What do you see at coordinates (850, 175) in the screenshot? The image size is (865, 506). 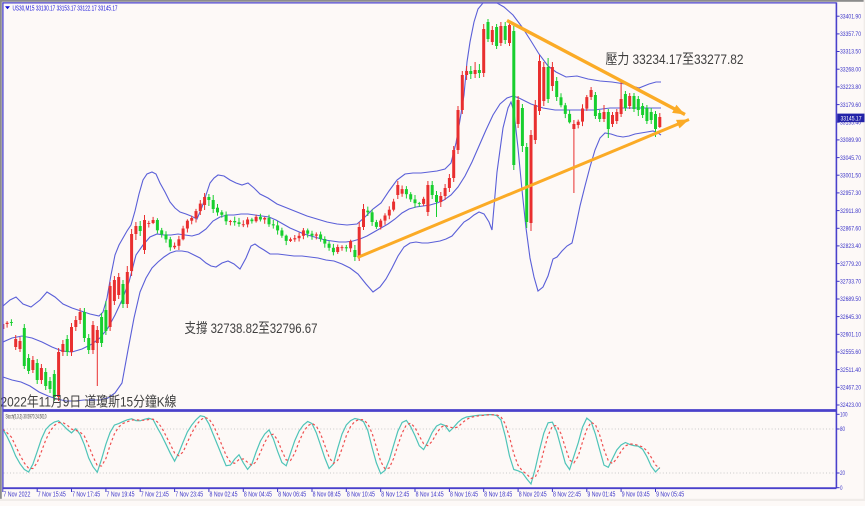 I see `svg-text: 33001.50` at bounding box center [850, 175].